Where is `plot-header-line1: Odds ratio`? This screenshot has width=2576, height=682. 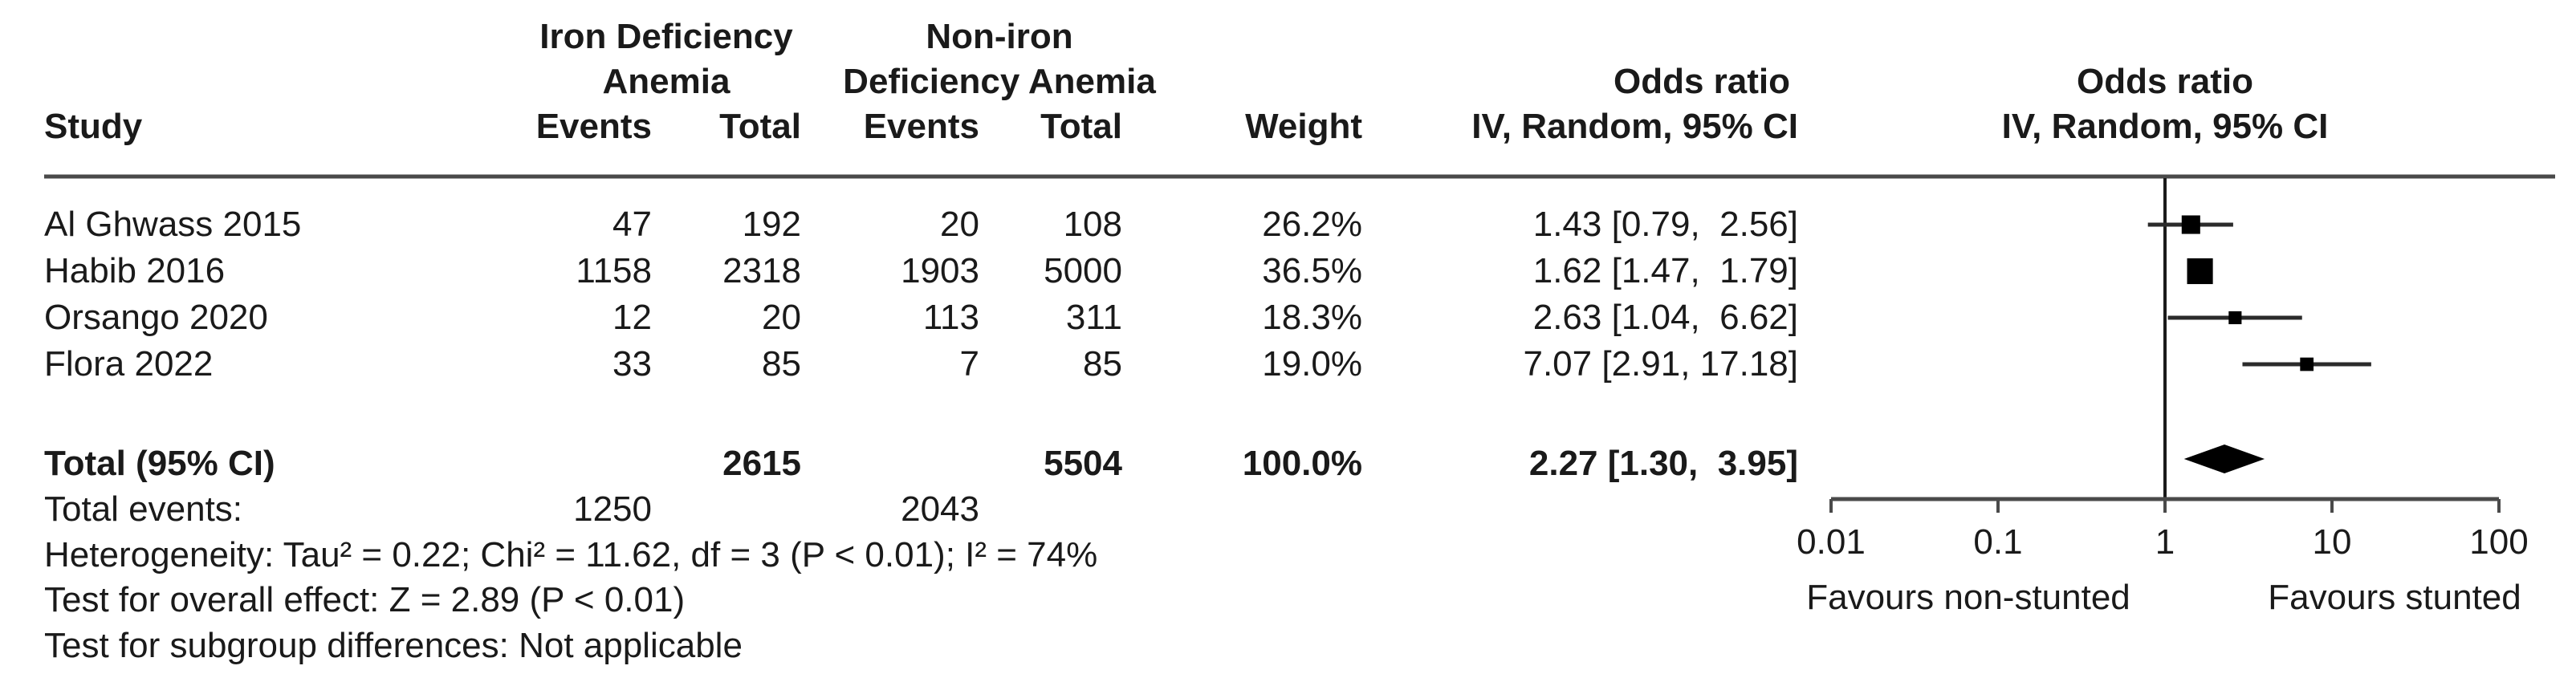
plot-header-line1: Odds ratio is located at coordinates (2165, 81).